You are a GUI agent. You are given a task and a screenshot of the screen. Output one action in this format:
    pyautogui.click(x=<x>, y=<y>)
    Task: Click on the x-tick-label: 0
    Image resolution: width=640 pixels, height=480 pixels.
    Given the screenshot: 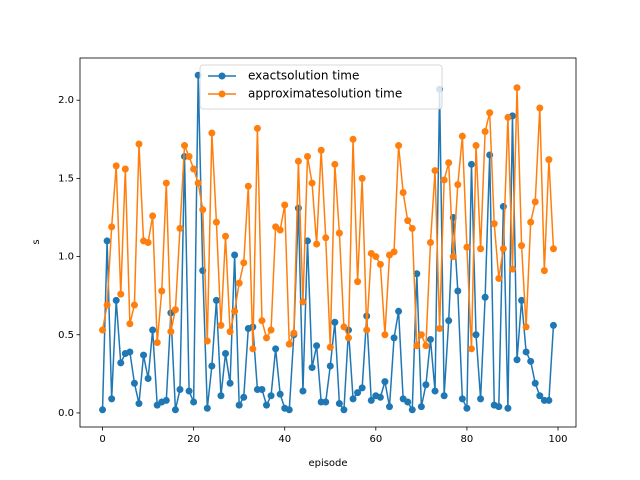 What is the action you would take?
    pyautogui.click(x=102, y=439)
    